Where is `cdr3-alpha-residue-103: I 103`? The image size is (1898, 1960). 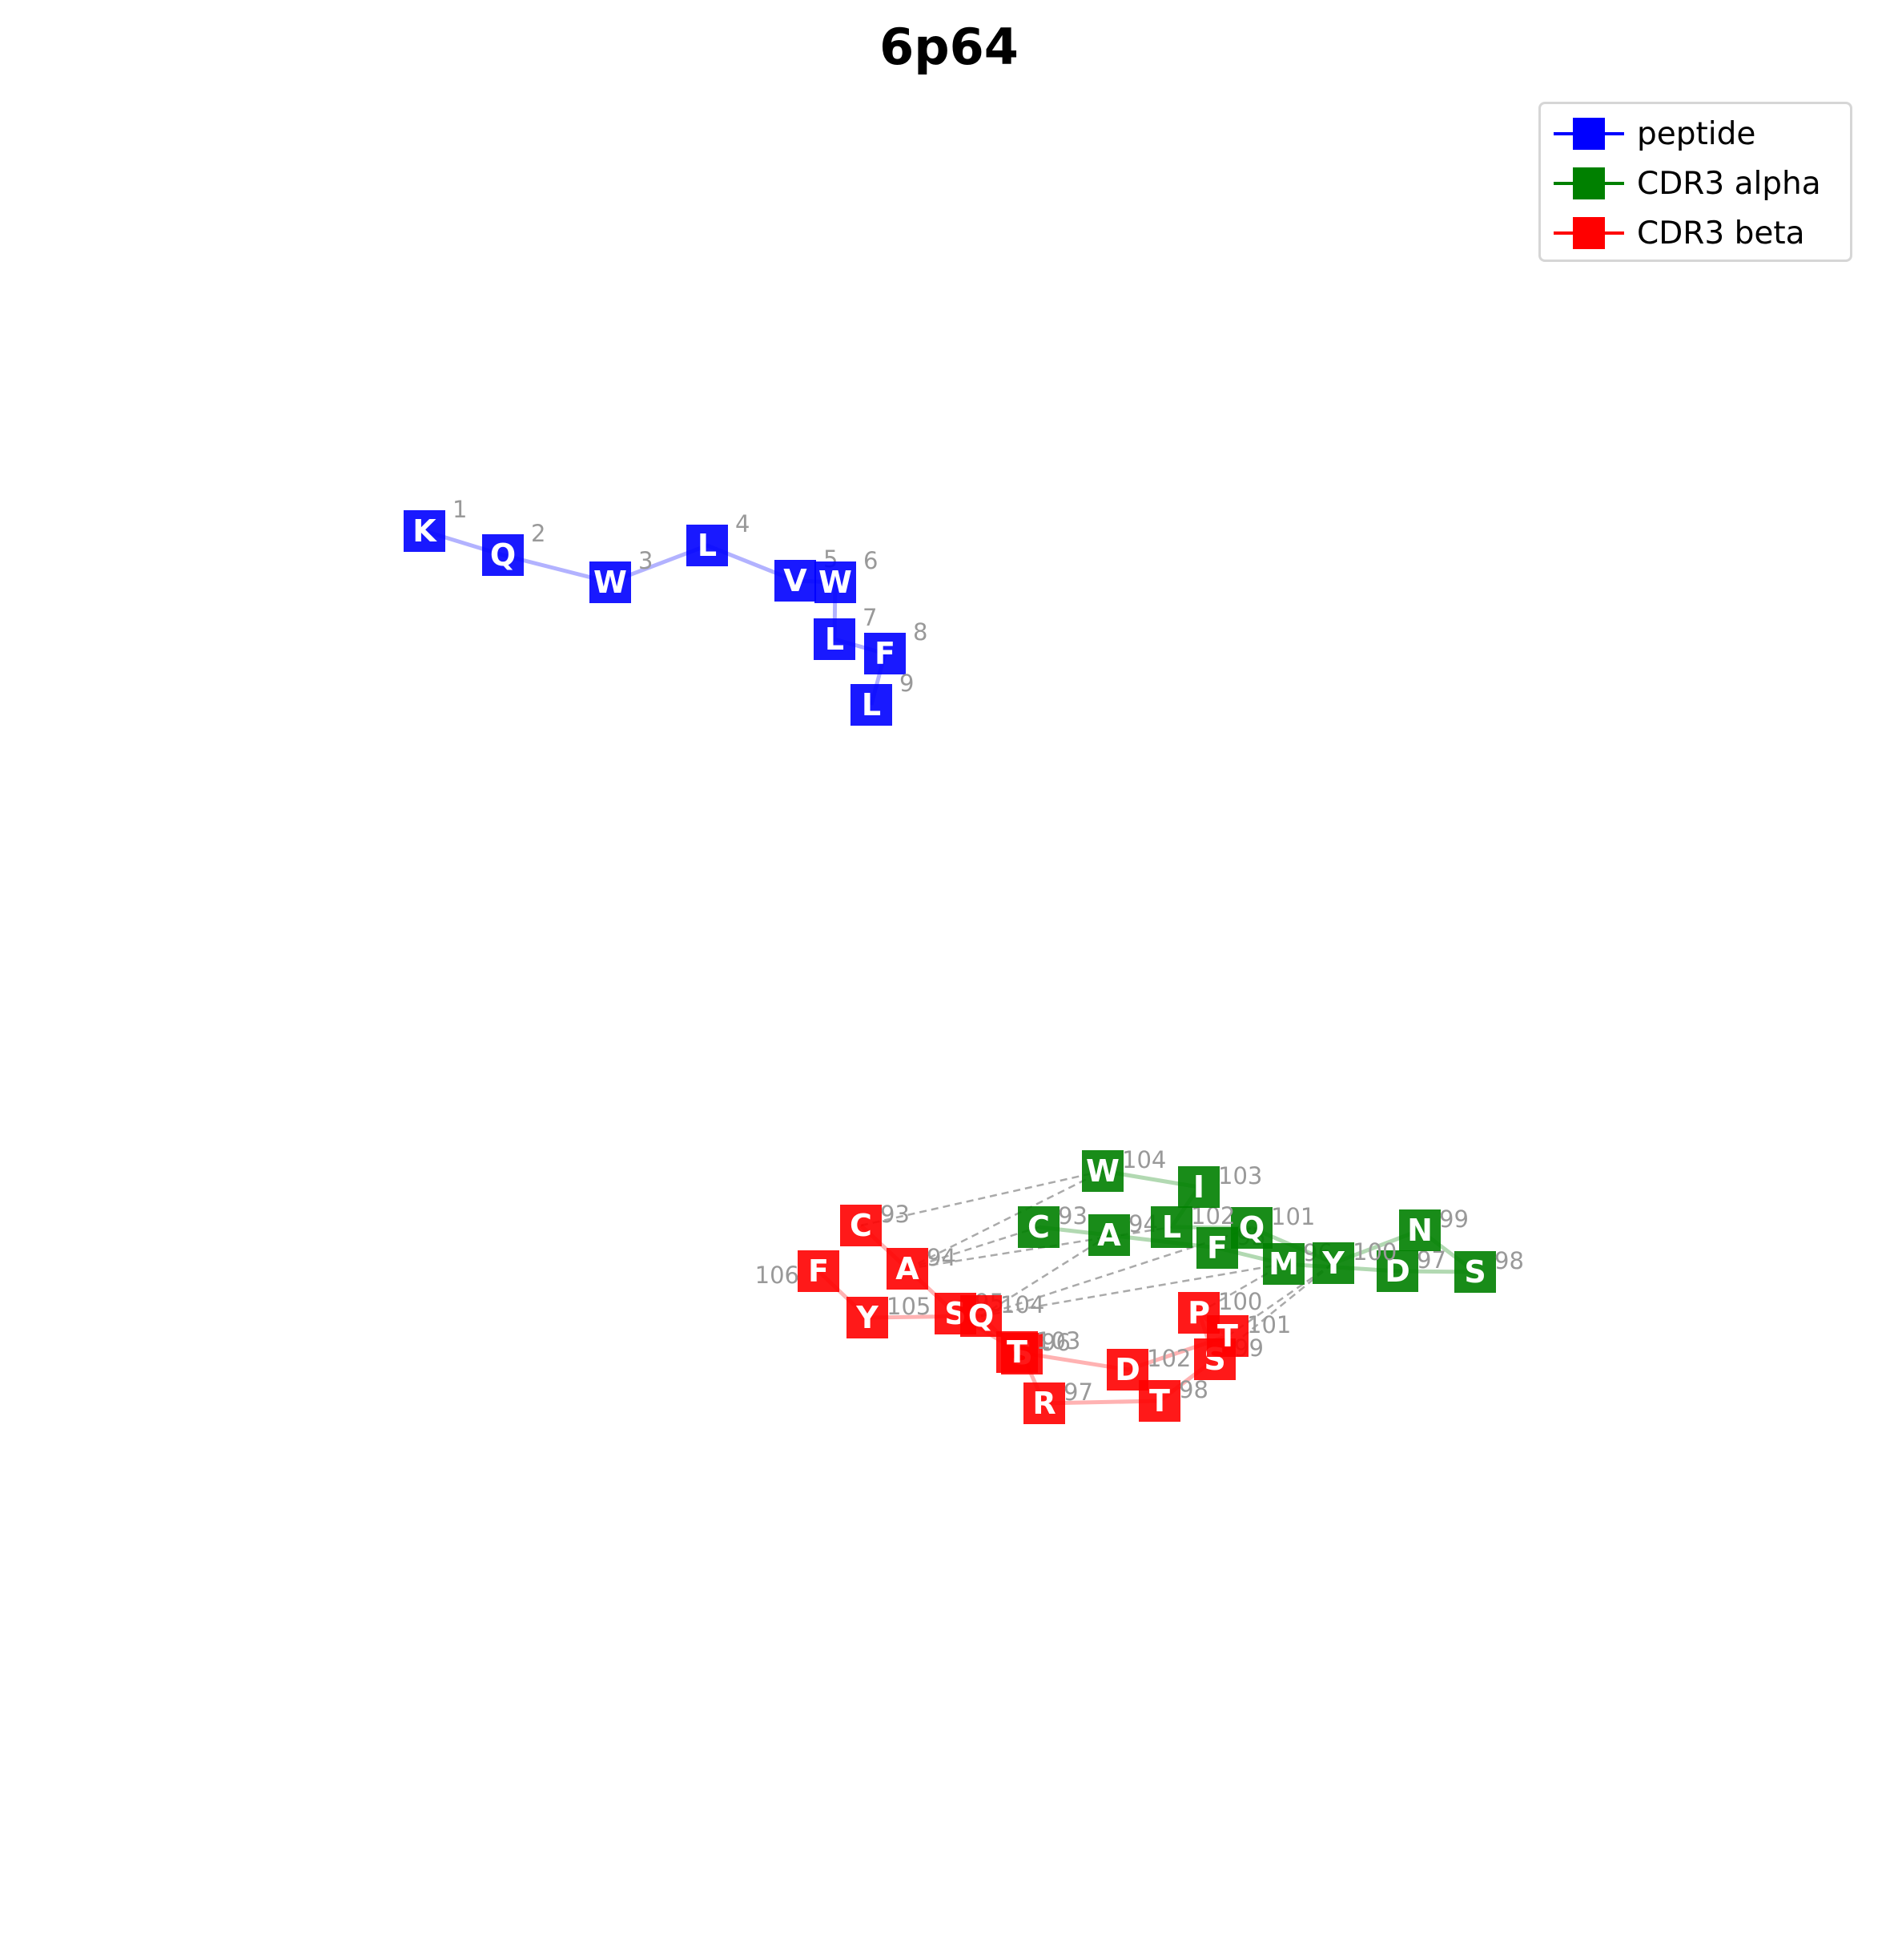
cdr3-alpha-residue-103: I 103 is located at coordinates (1220, 1185).